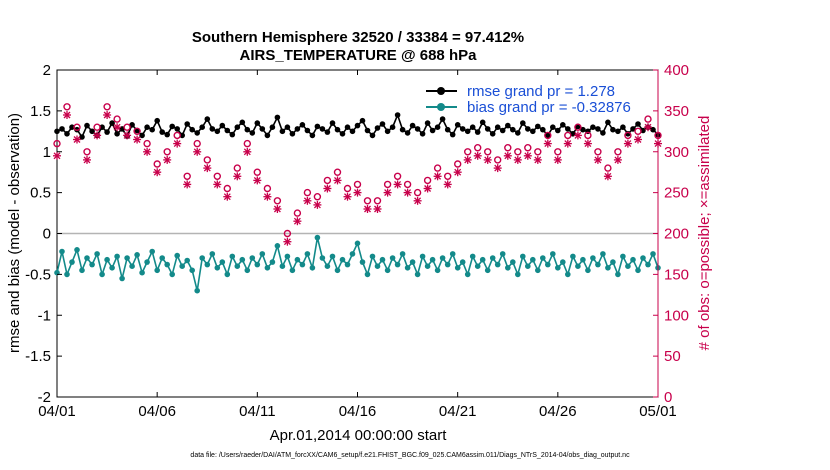 This screenshot has width=830, height=470. What do you see at coordinates (676, 152) in the screenshot?
I see `y2-tick-label: 300` at bounding box center [676, 152].